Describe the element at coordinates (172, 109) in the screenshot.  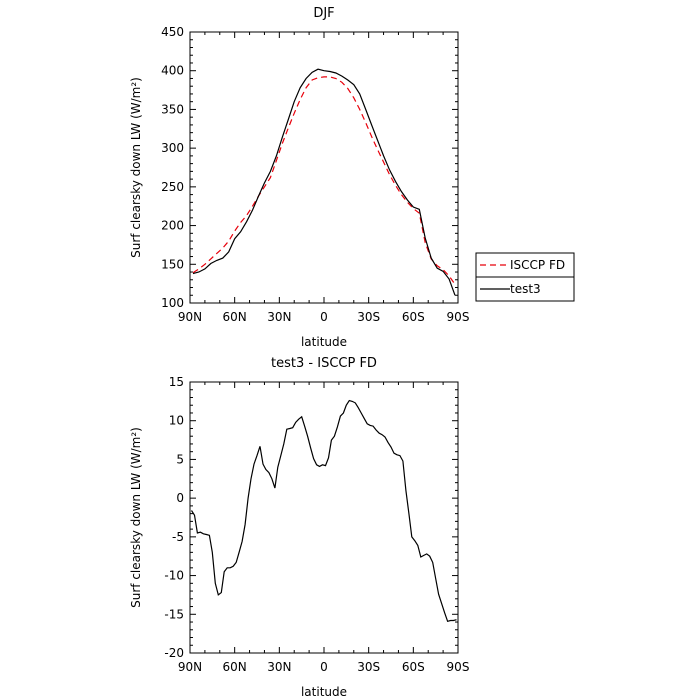
I see `y-tick-label: 350` at that location.